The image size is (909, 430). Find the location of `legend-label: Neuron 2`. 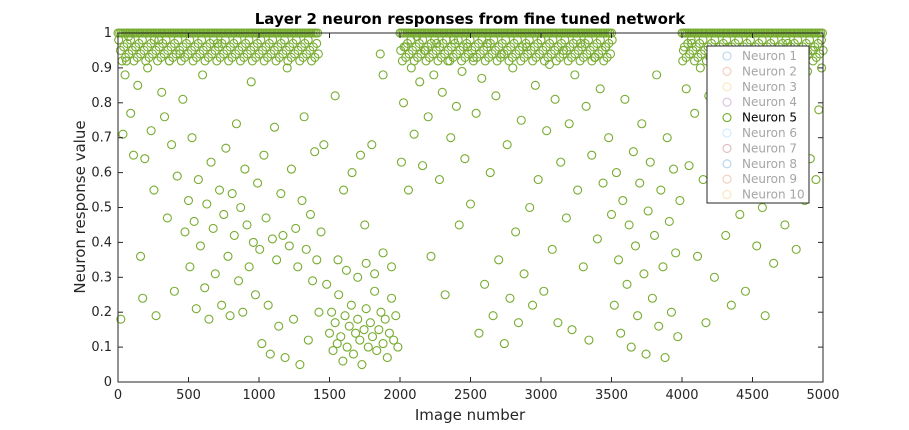

legend-label: Neuron 2 is located at coordinates (769, 71).